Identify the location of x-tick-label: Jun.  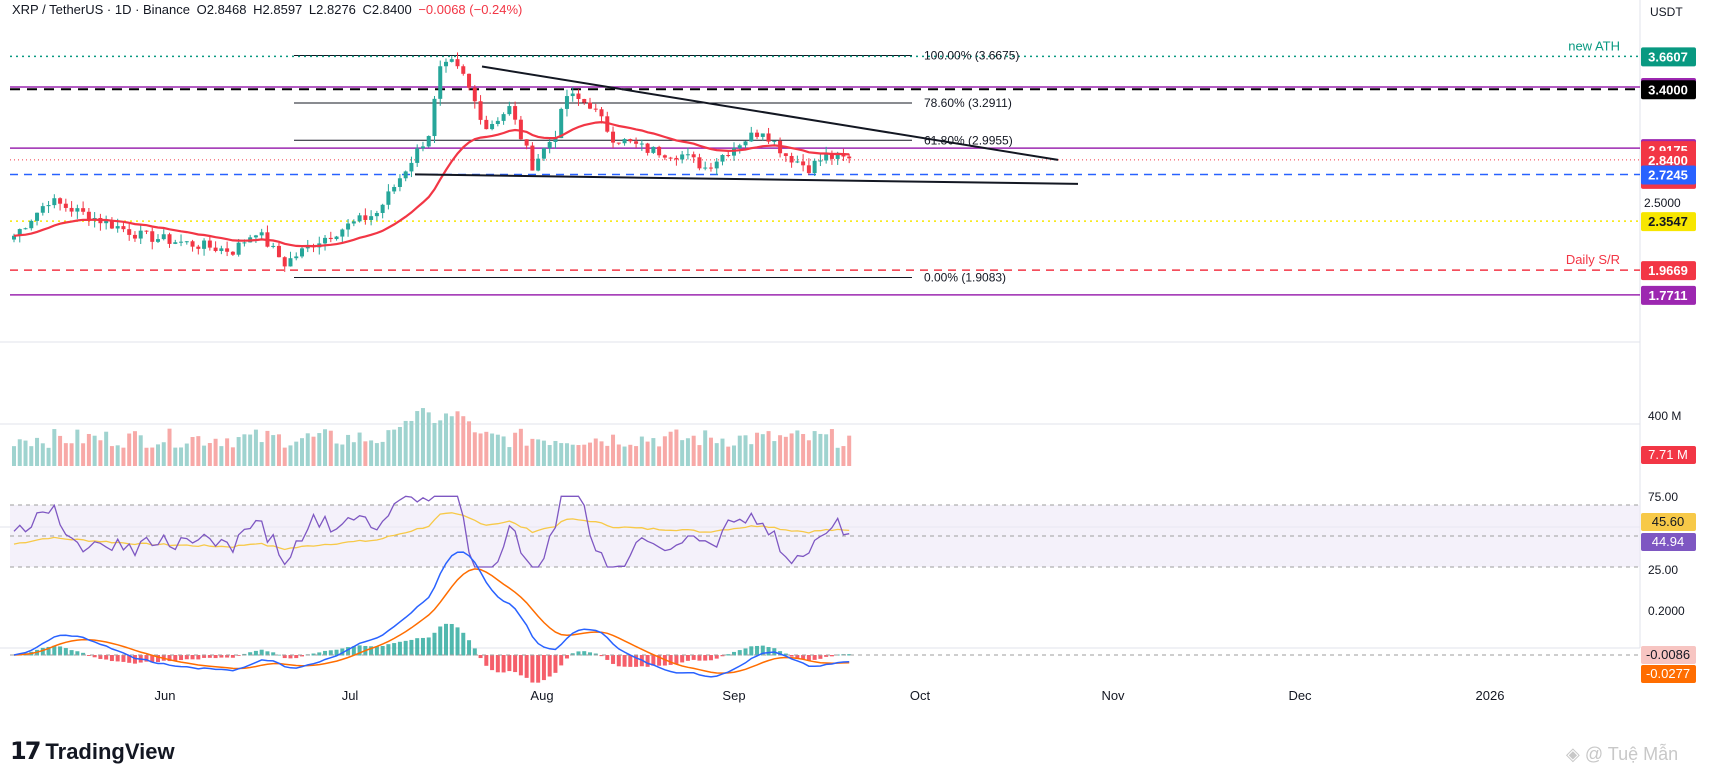
(165, 695).